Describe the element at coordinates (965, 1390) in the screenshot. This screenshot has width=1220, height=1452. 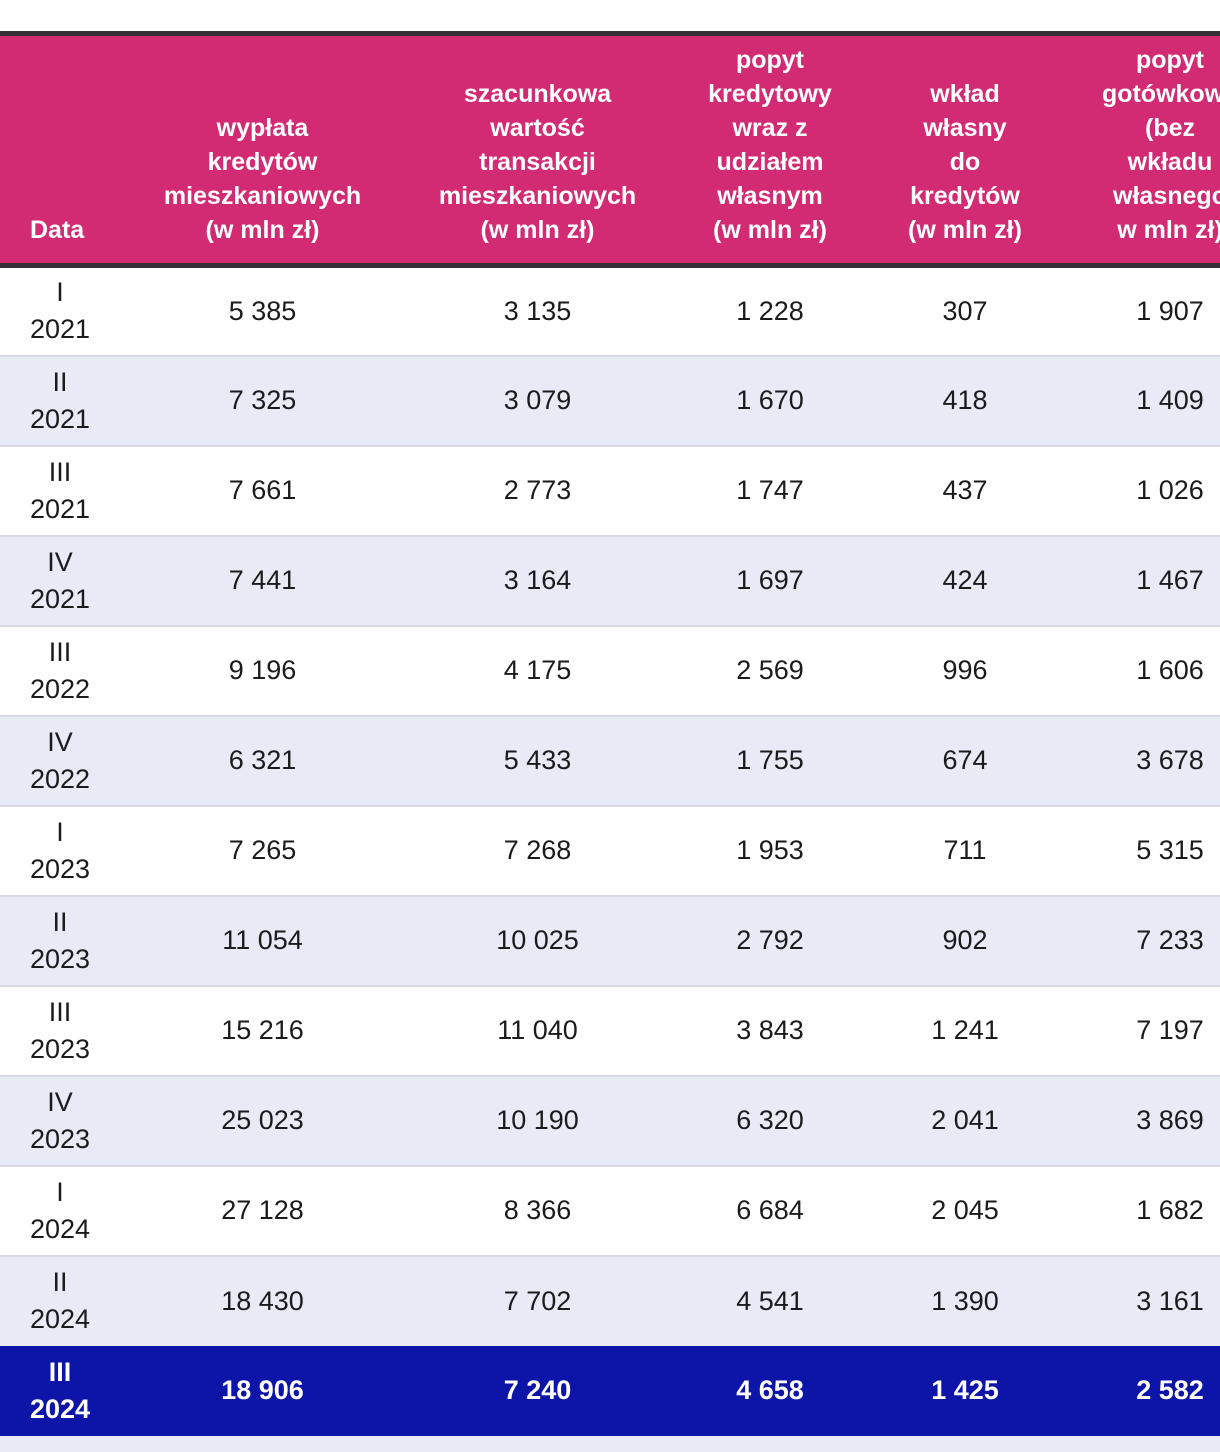
I see `value-cell: 1 425` at that location.